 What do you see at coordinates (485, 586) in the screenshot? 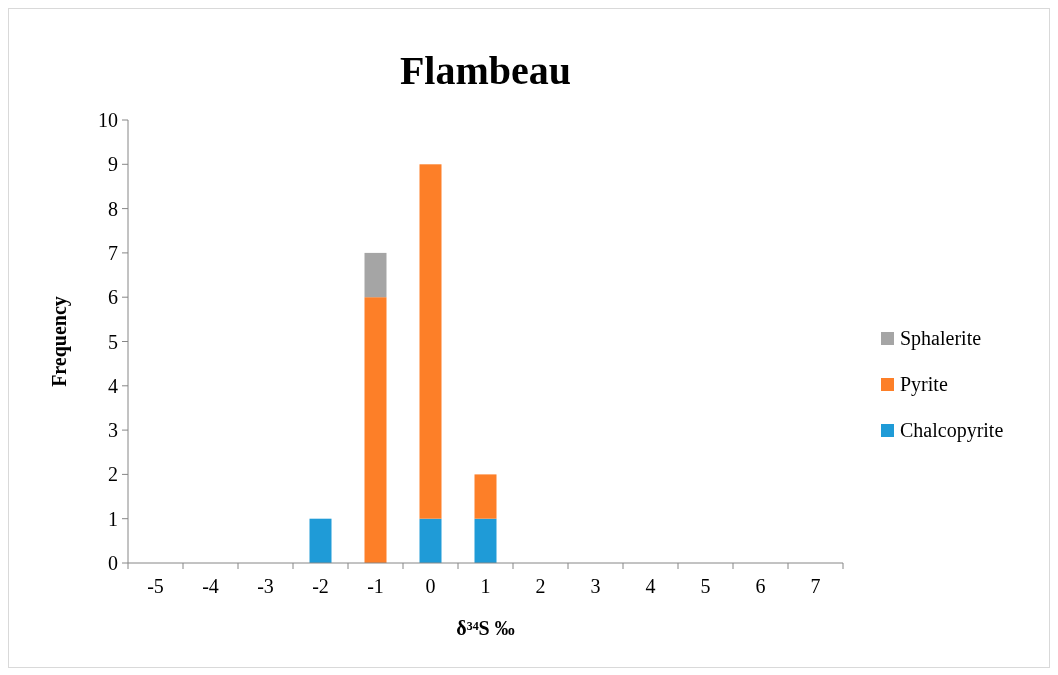
I see `x-tick-label: 1` at bounding box center [485, 586].